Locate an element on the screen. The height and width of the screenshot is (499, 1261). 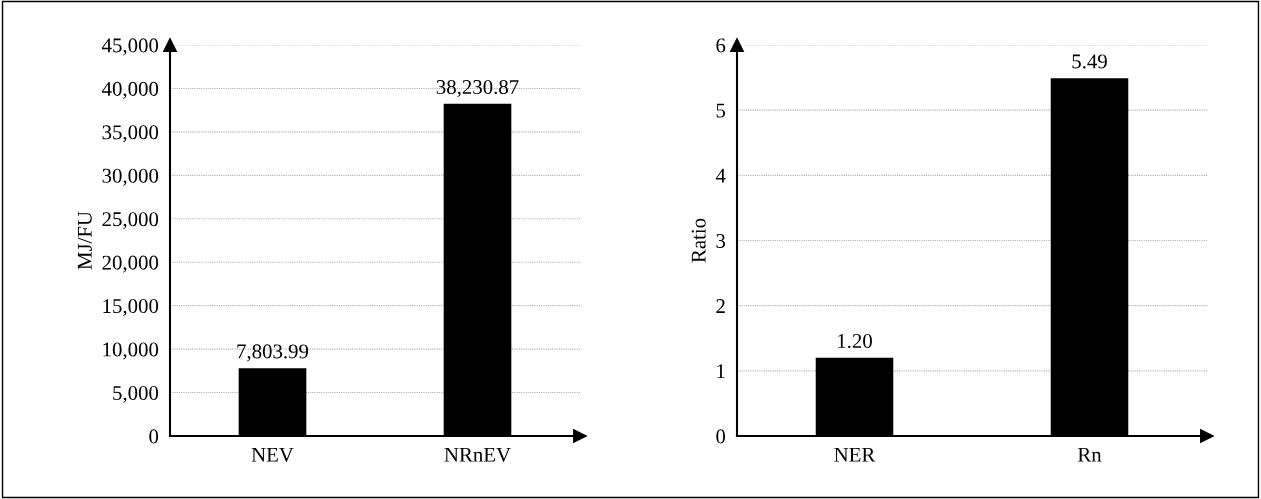
y-tick-label: 30,000 is located at coordinates (130, 177).